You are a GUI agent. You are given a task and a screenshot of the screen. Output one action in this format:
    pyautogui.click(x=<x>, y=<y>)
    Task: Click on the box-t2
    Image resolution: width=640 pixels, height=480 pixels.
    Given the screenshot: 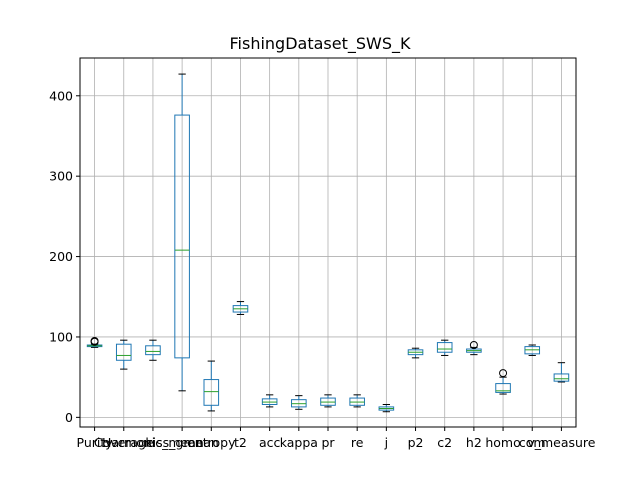 What is the action you would take?
    pyautogui.click(x=240, y=308)
    